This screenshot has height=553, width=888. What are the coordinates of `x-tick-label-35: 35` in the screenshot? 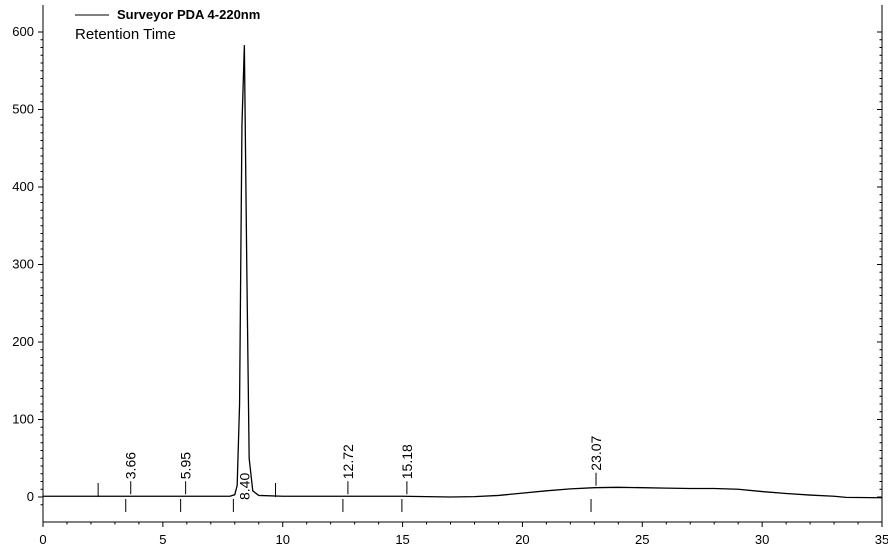 It's located at (881, 539).